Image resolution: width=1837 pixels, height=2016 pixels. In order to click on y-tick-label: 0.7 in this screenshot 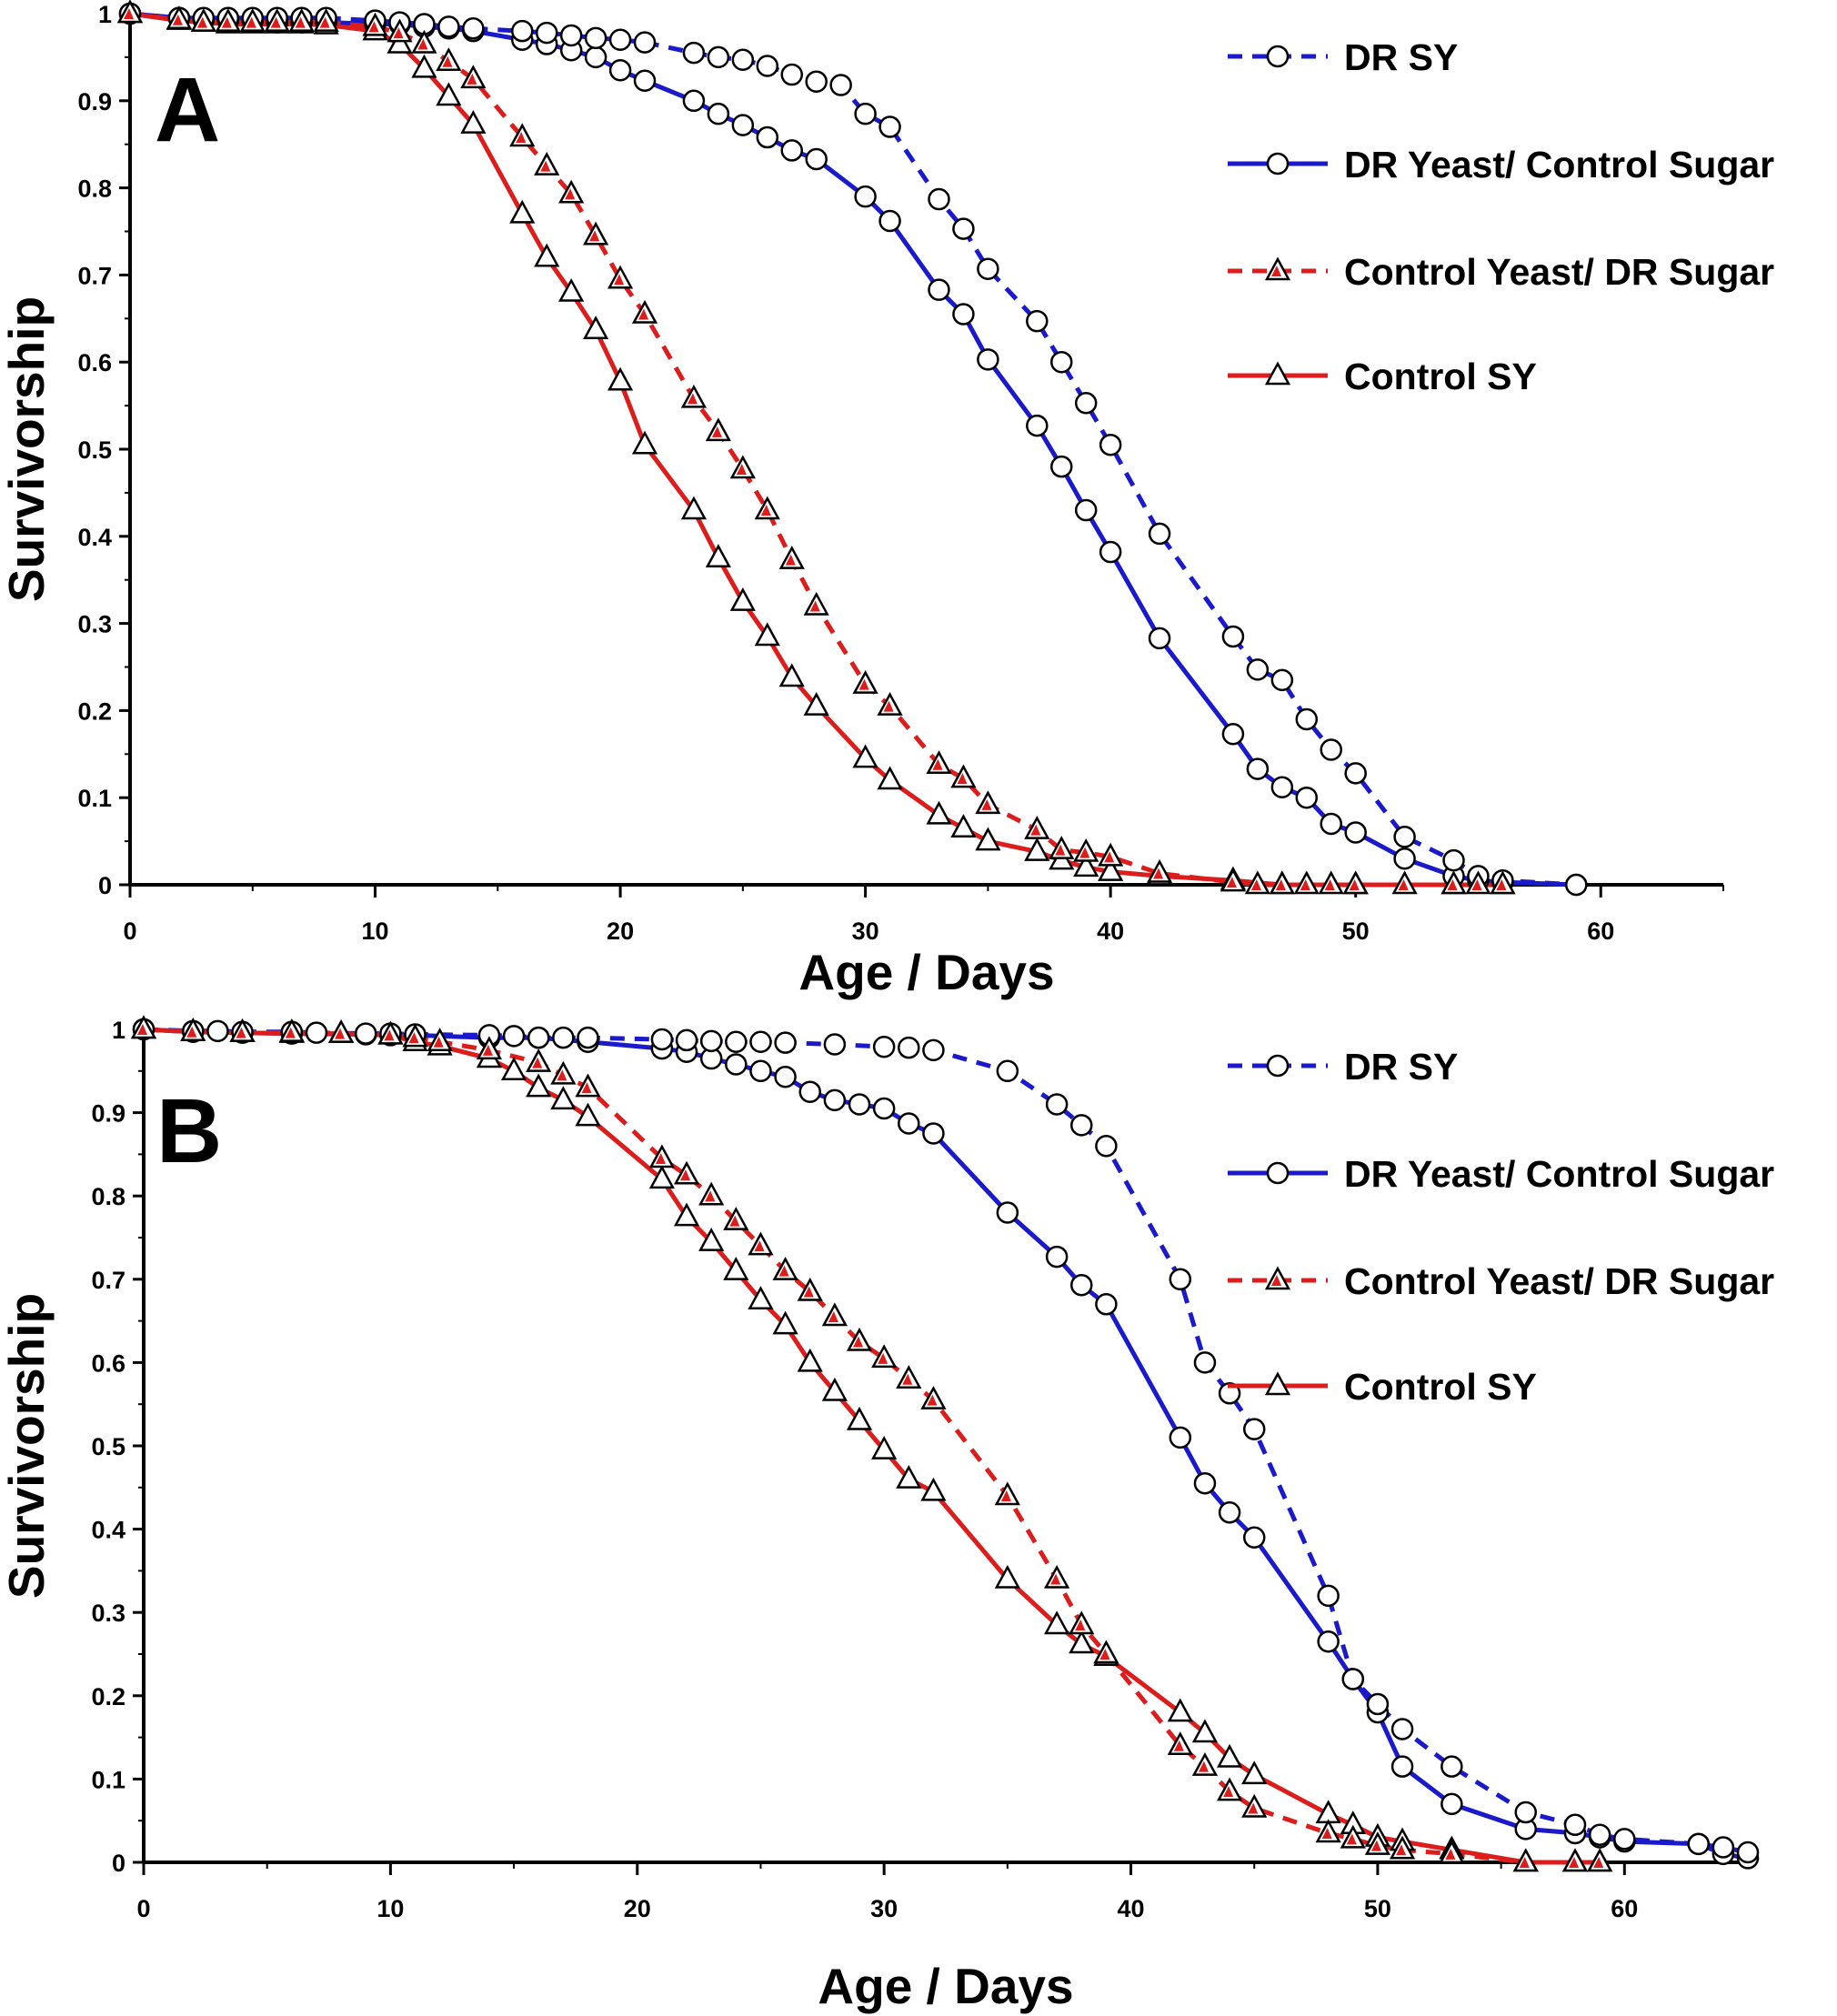, I will do `click(95, 275)`.